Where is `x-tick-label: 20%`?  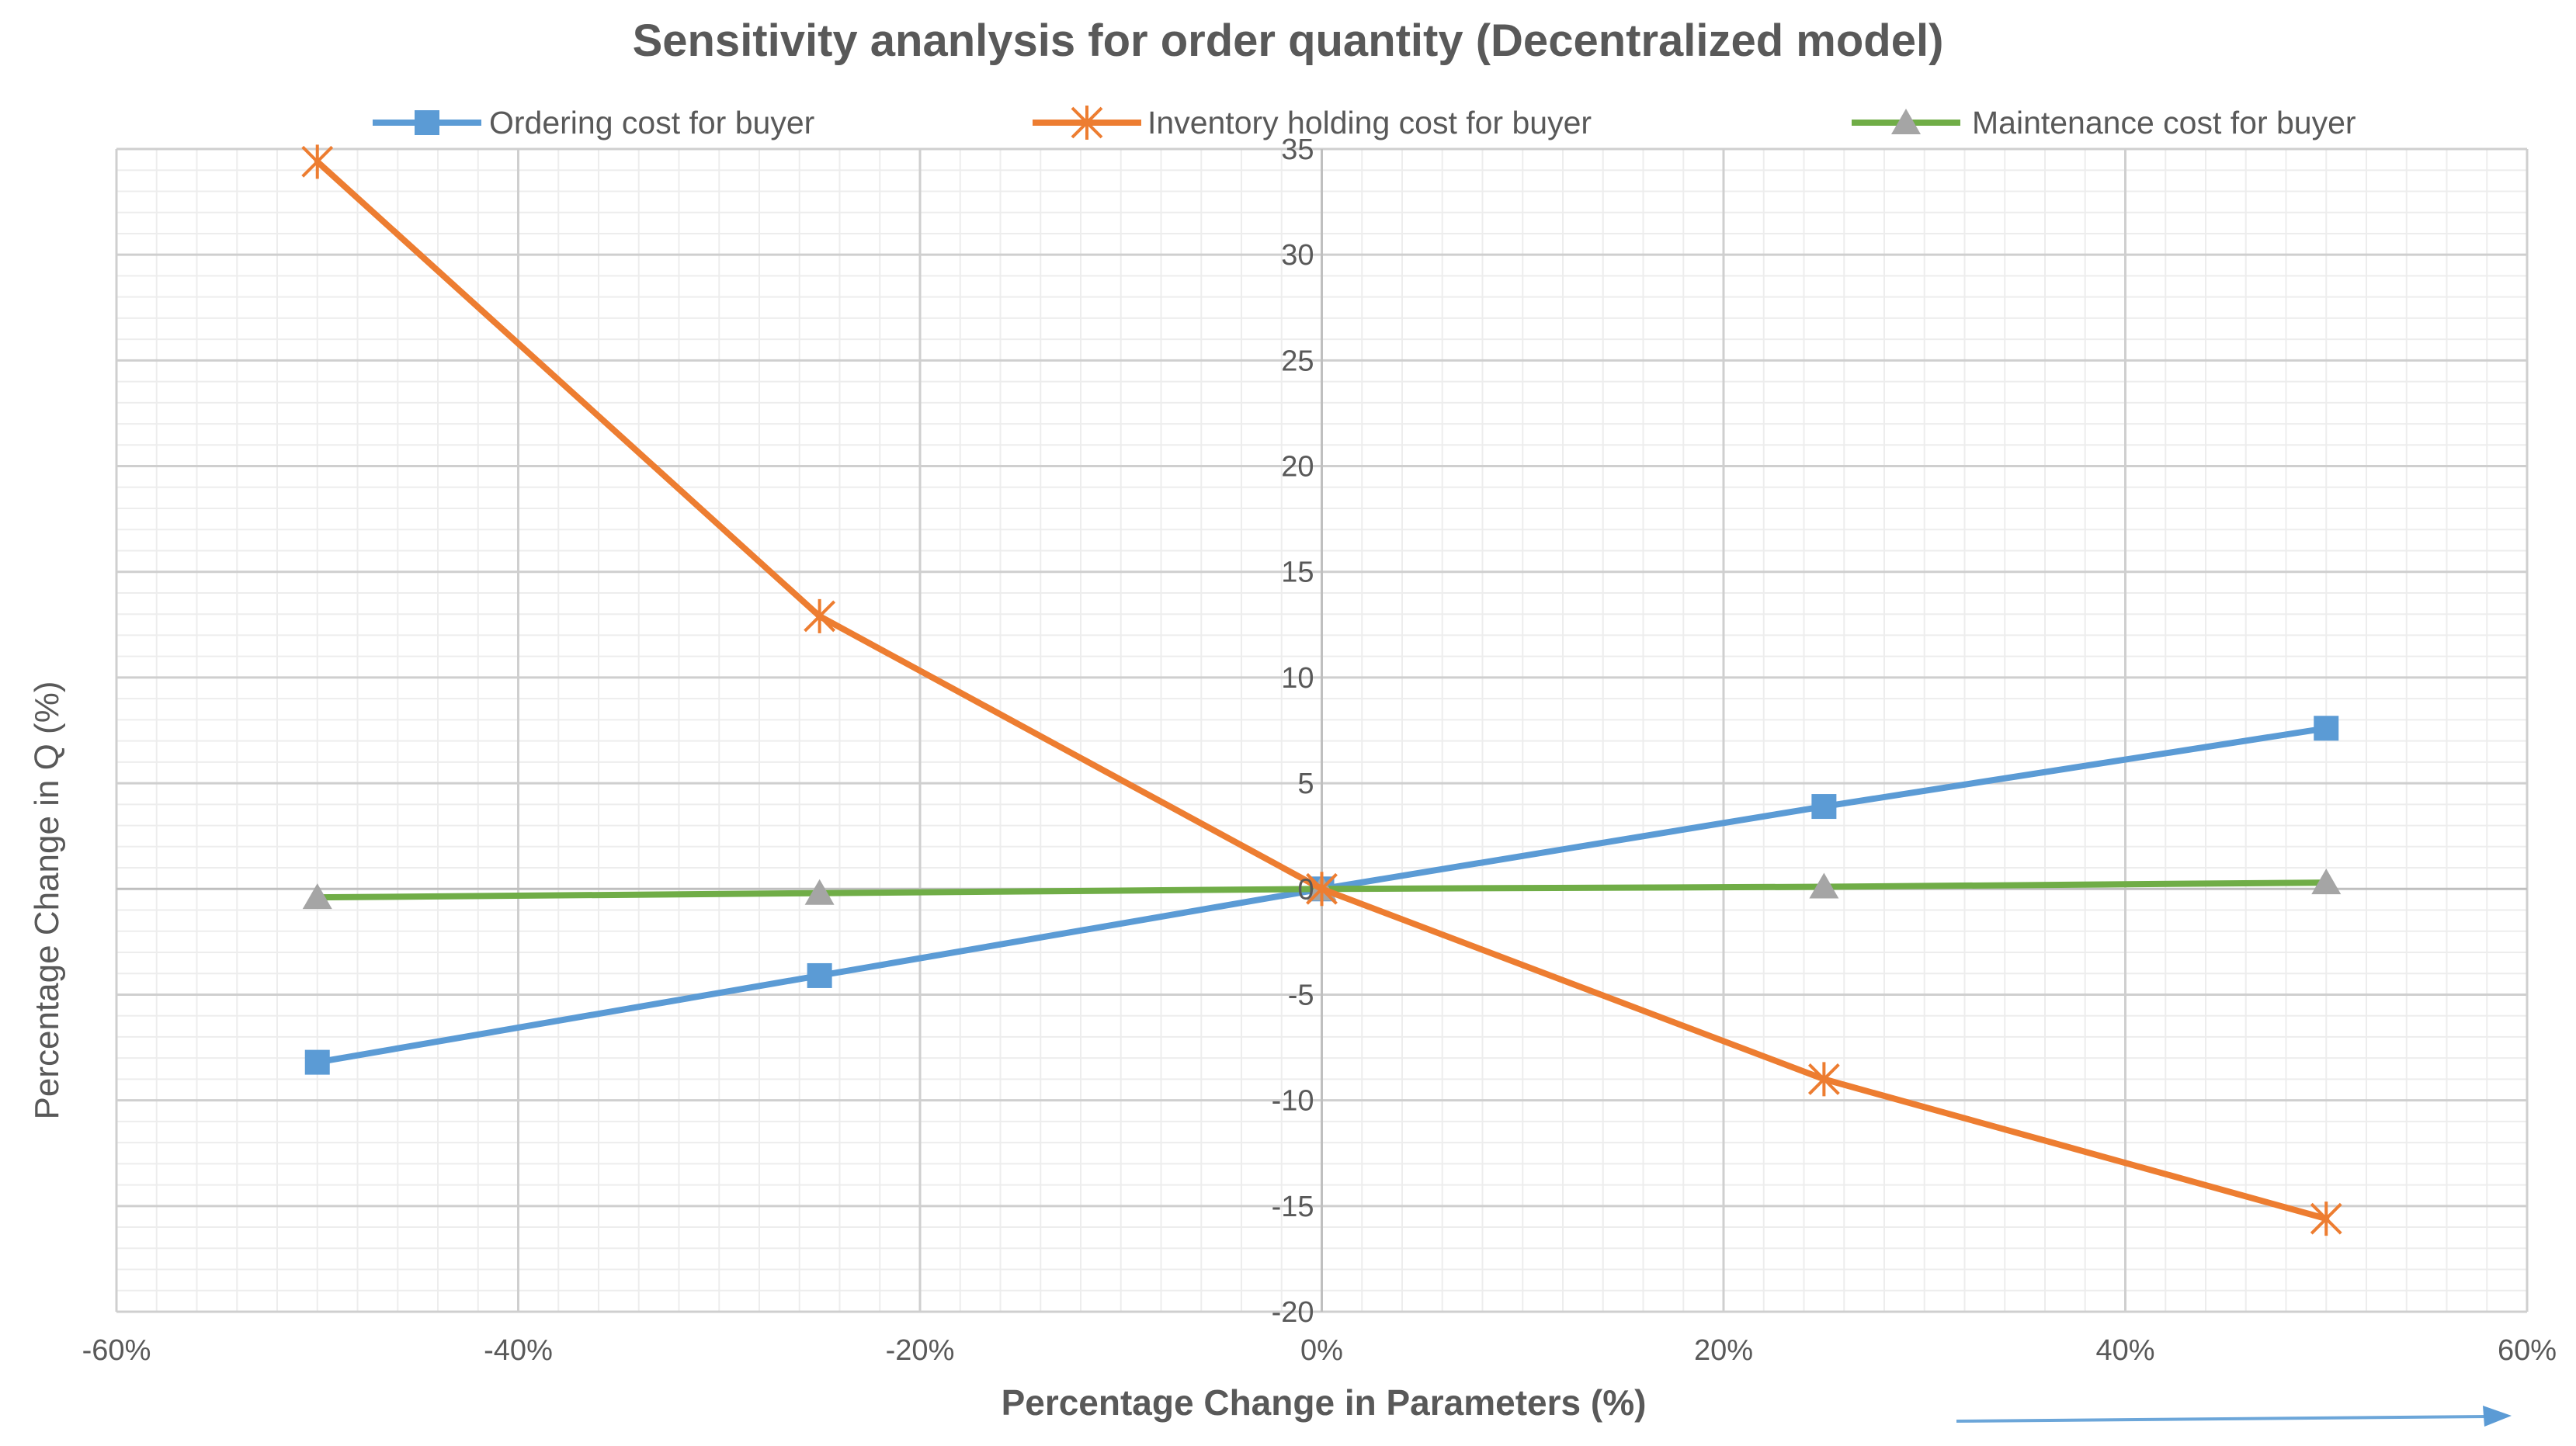
x-tick-label: 20% is located at coordinates (1724, 1350).